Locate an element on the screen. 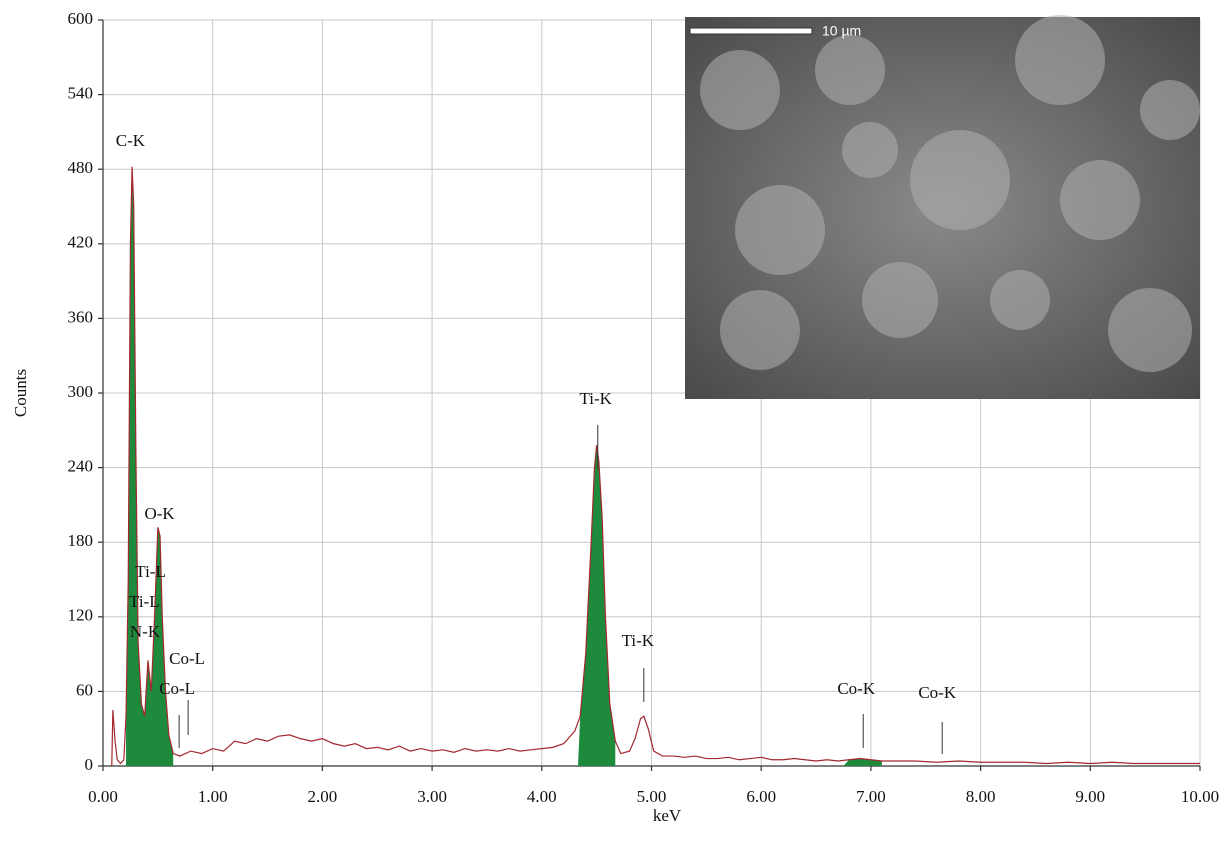 This screenshot has height=851, width=1229. peak-label: O-K is located at coordinates (159, 513).